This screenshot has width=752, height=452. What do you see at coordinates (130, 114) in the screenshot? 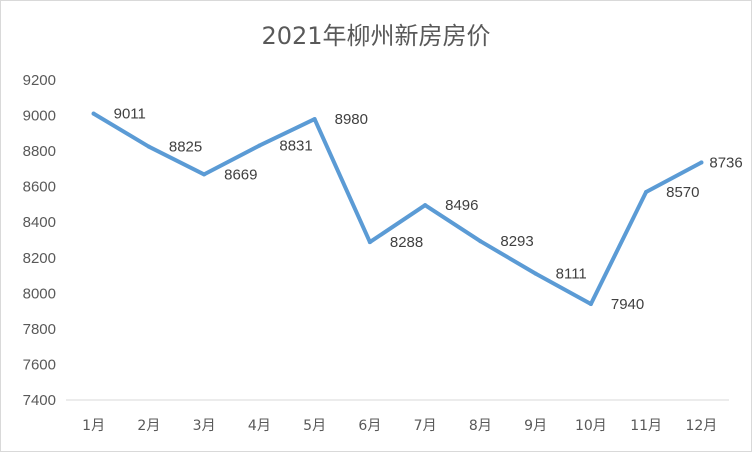
I see `data-label: 9011` at bounding box center [130, 114].